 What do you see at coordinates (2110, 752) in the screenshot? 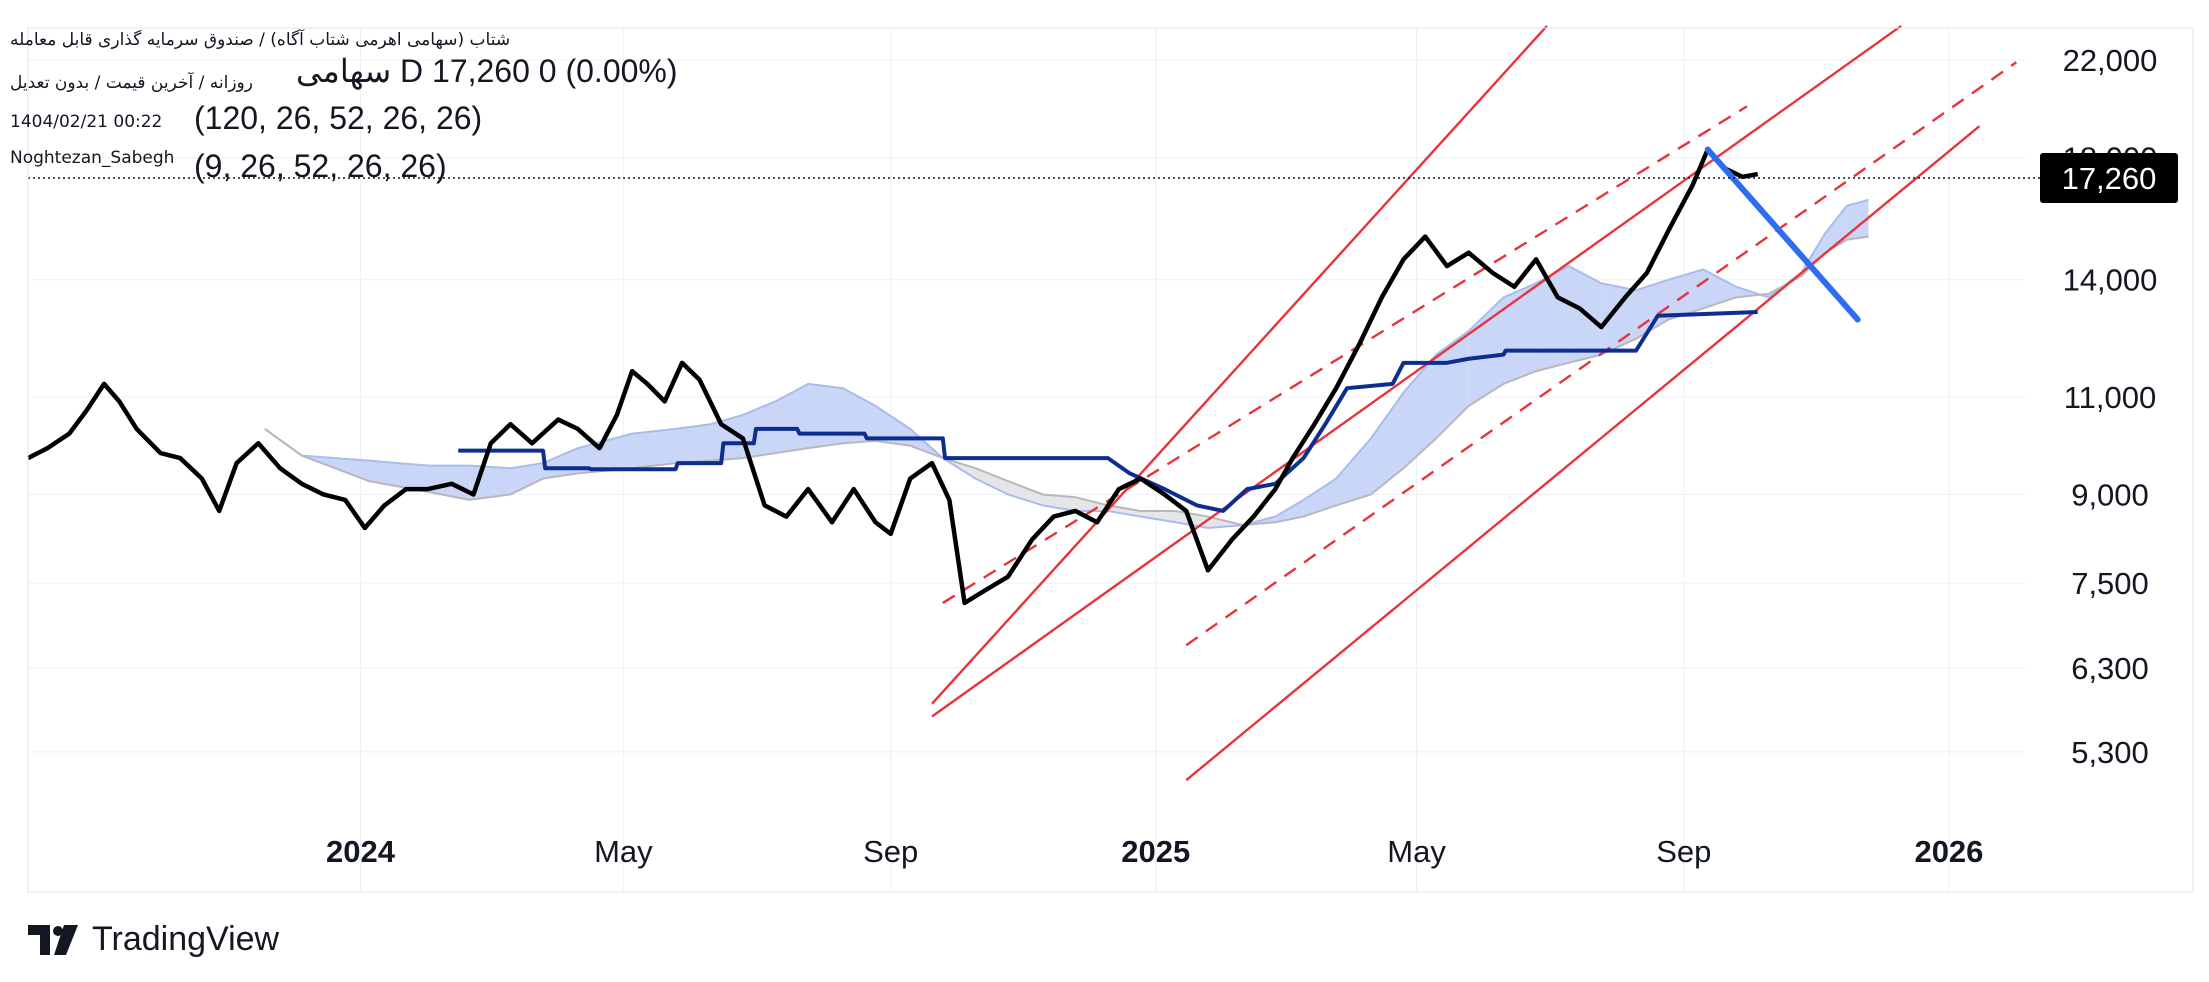
I see `y-tick-label-7: 5,300` at bounding box center [2110, 752].